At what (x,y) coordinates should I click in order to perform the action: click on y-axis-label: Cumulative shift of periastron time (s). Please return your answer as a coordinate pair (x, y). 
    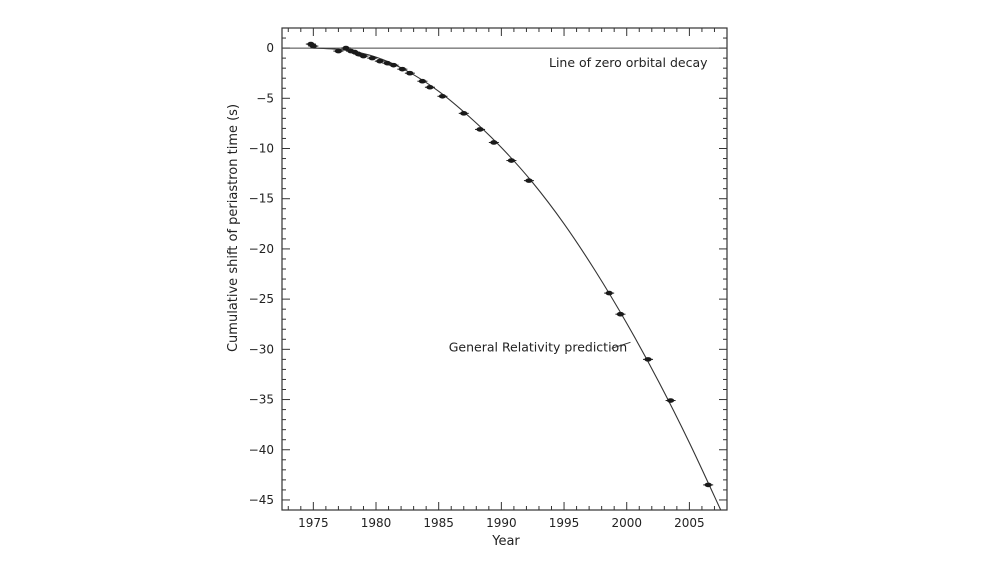
    Looking at the image, I should click on (233, 228).